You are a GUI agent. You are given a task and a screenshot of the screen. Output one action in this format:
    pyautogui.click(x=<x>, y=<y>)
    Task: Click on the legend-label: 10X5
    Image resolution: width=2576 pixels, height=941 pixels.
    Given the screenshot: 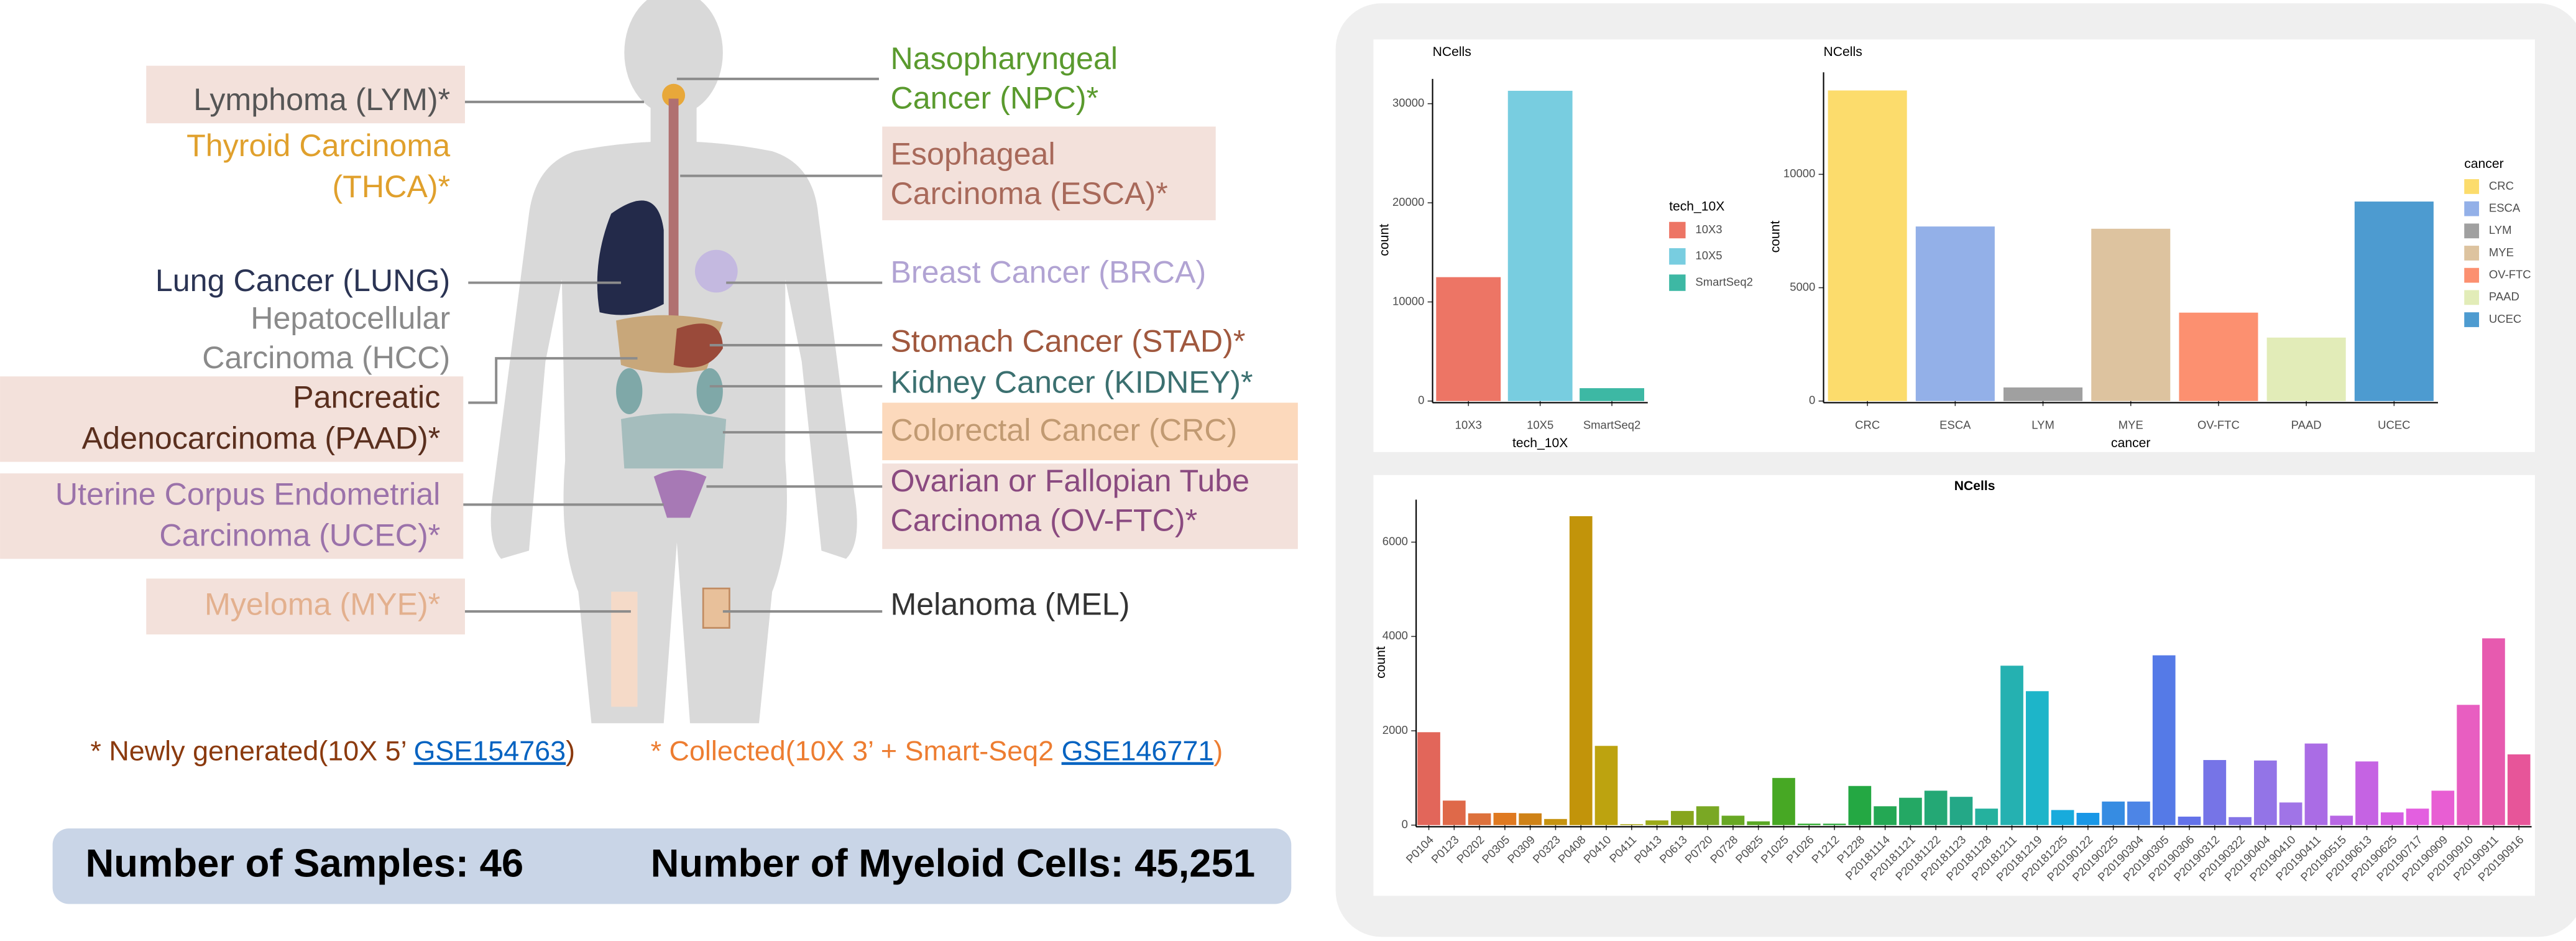 What is the action you would take?
    pyautogui.click(x=1708, y=255)
    